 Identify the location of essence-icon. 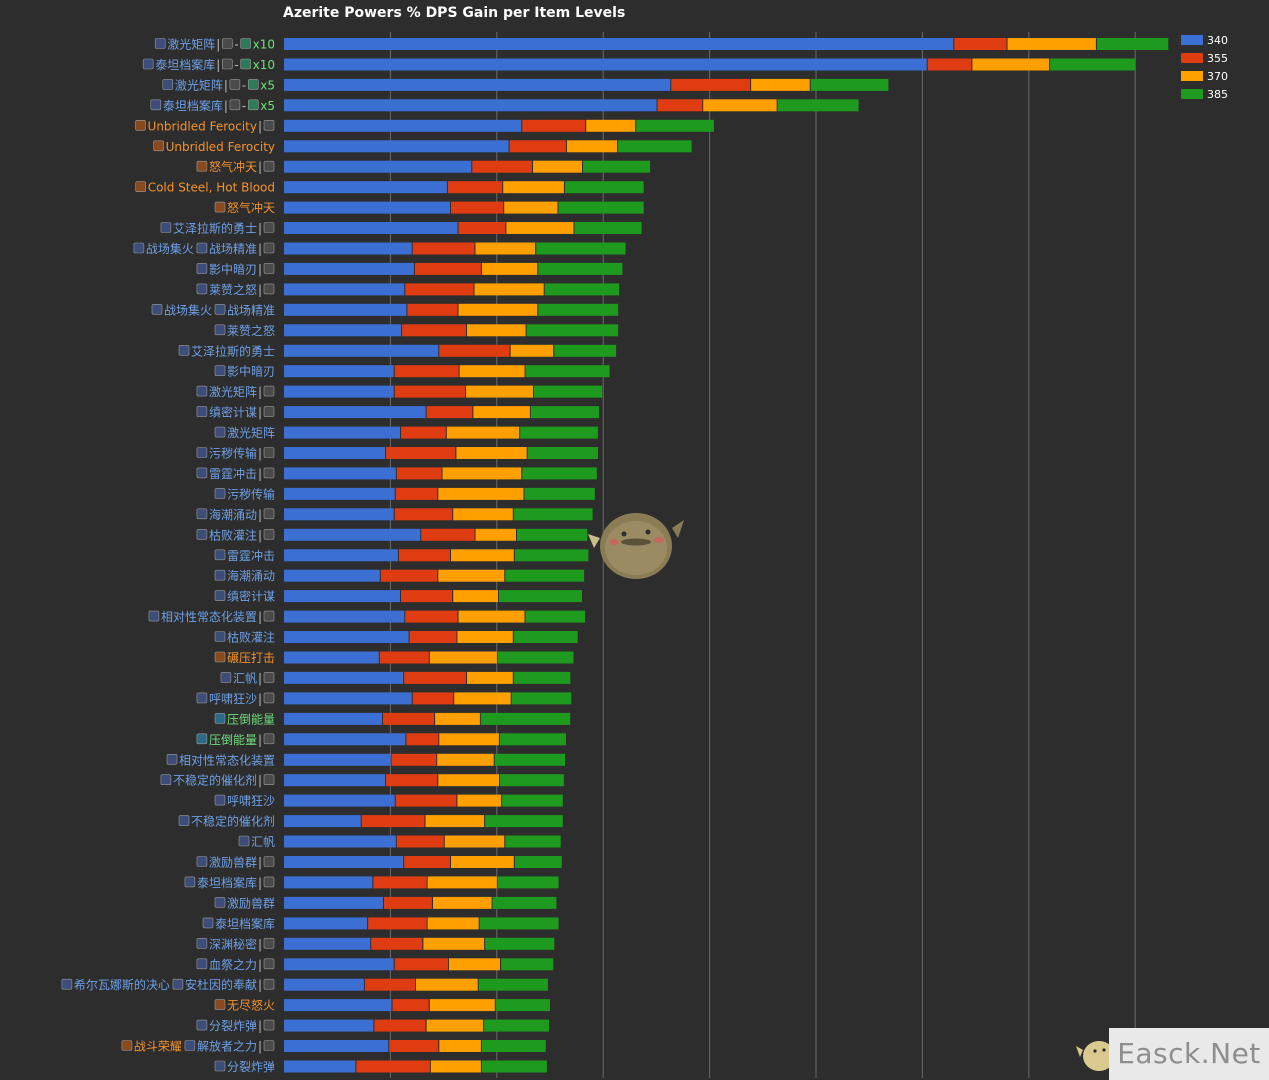
(253, 105).